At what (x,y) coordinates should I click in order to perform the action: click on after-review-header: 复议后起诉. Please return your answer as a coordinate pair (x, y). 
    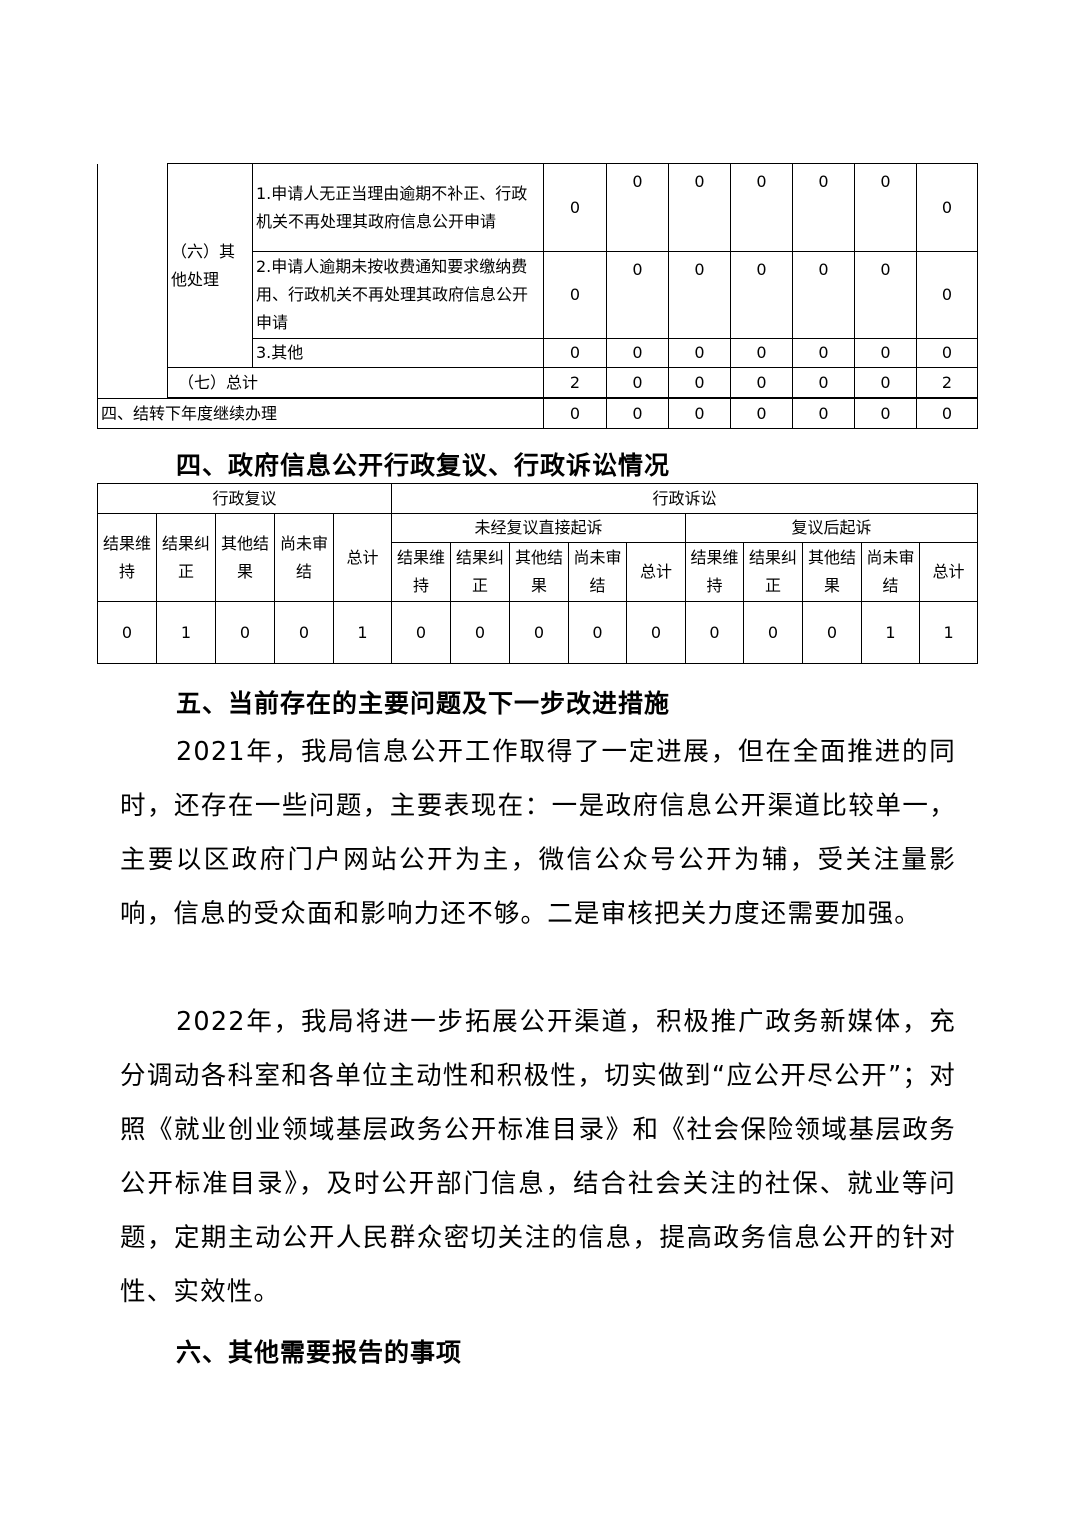
    Looking at the image, I should click on (831, 528).